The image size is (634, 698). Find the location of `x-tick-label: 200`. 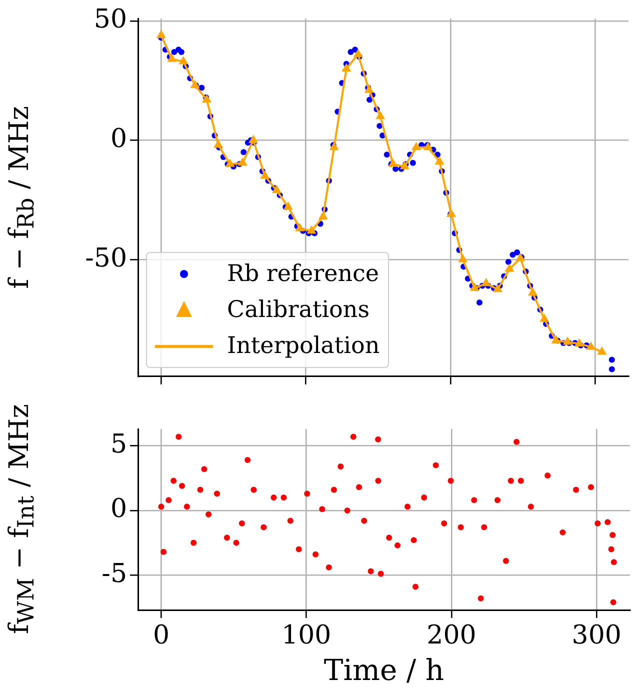

x-tick-label: 200 is located at coordinates (451, 635).